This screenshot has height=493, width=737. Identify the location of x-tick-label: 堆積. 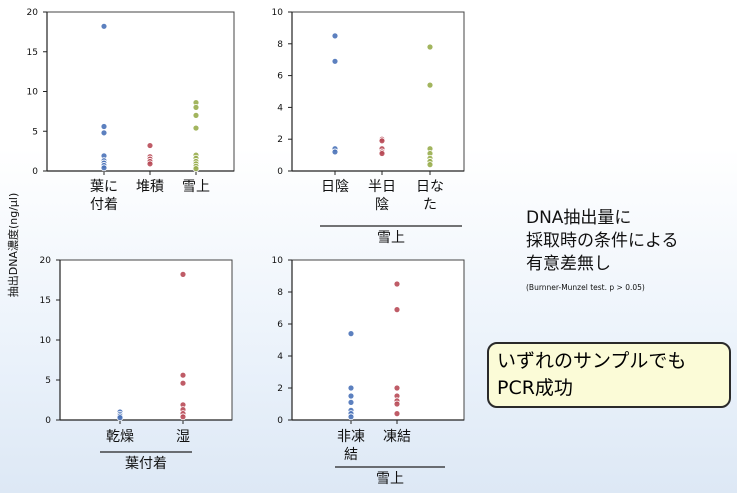
(150, 187).